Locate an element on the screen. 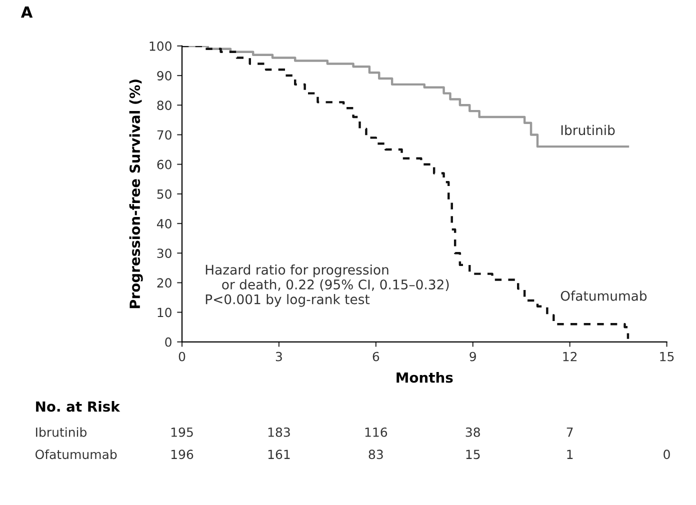  text: No. at Risk is located at coordinates (78, 406).